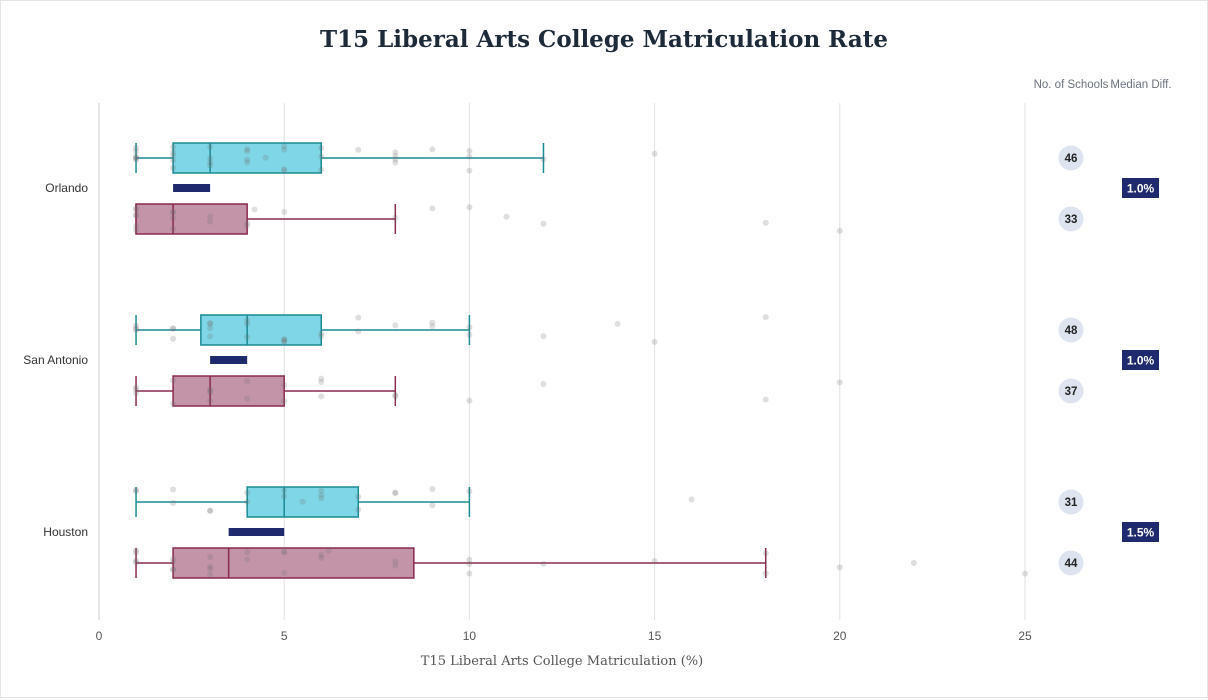 This screenshot has width=1208, height=700. I want to click on count-value: 31, so click(1071, 503).